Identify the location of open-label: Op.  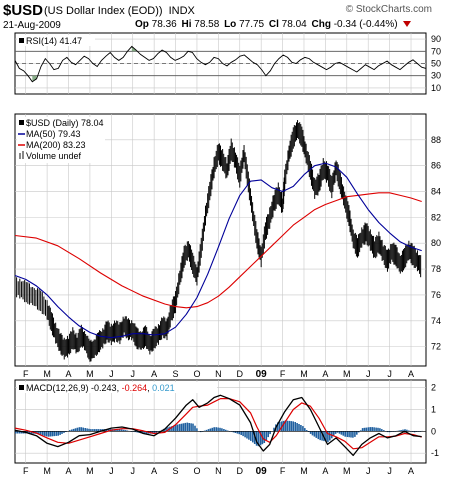
(142, 24).